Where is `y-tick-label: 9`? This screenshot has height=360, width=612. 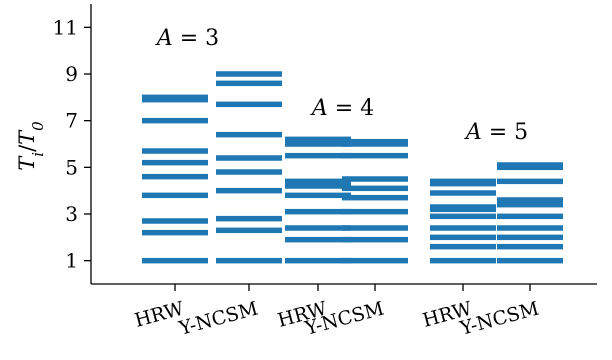 y-tick-label: 9 is located at coordinates (71, 74).